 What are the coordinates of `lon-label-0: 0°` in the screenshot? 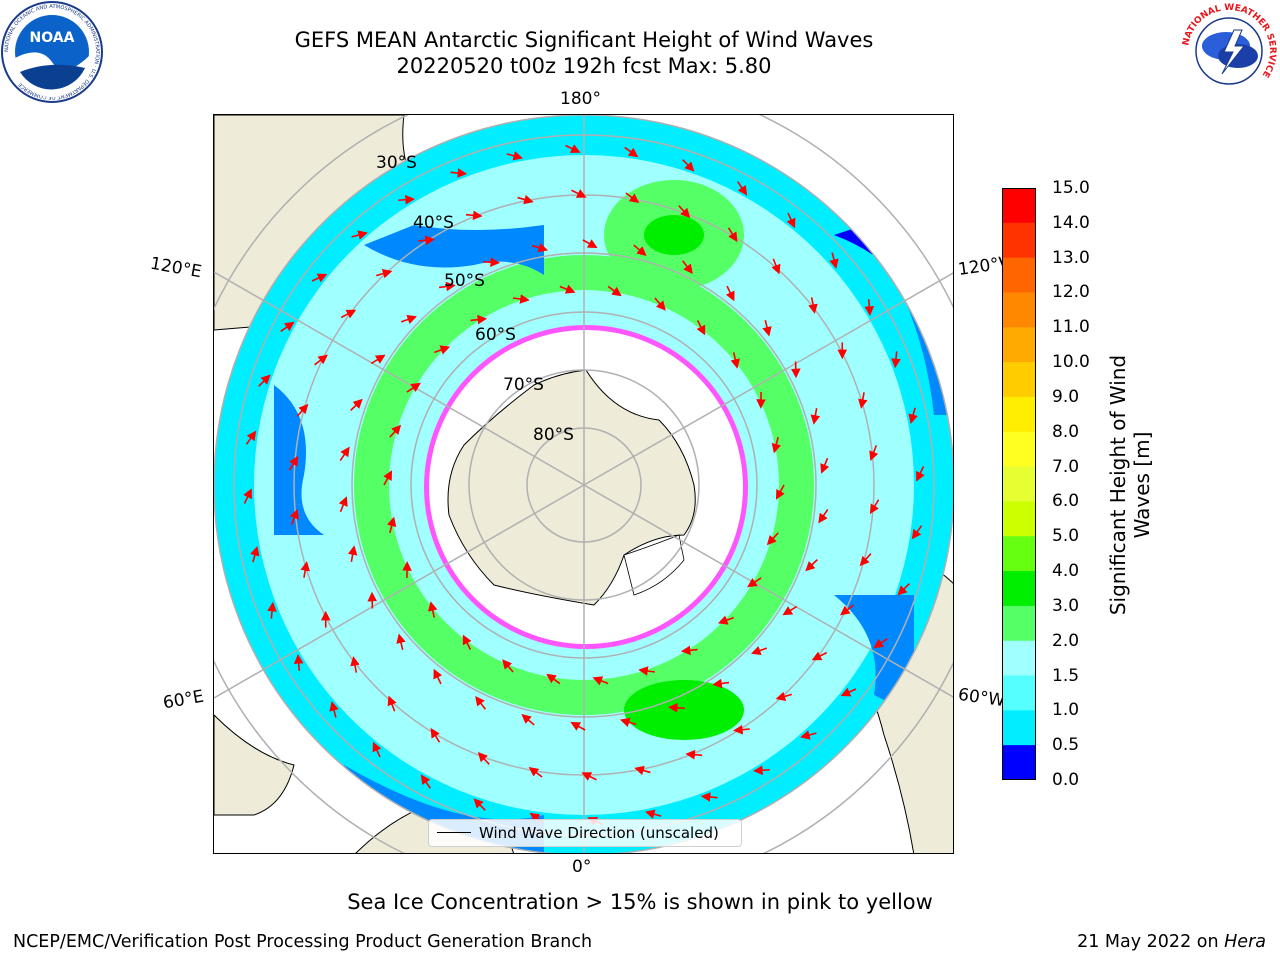 It's located at (582, 867).